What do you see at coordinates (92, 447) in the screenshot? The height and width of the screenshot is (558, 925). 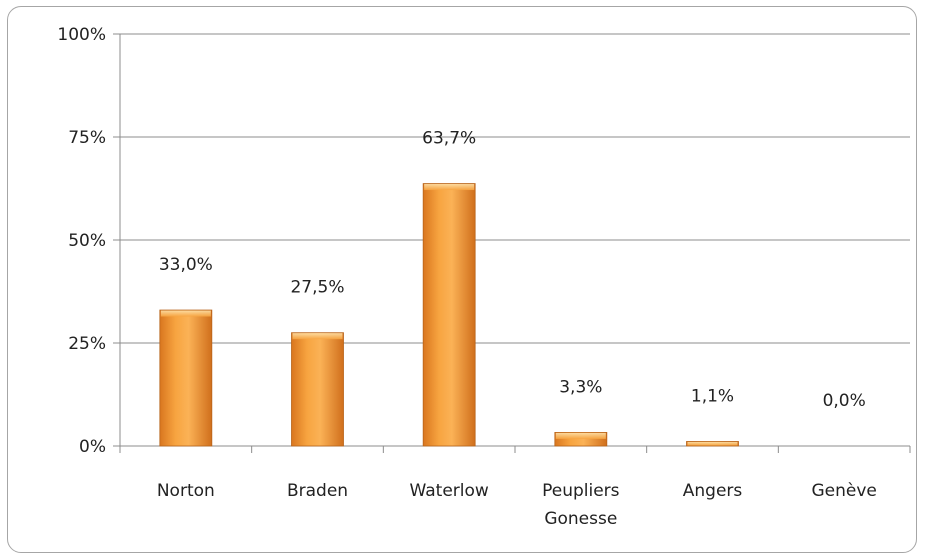 I see `y-tick-label: 0%` at bounding box center [92, 447].